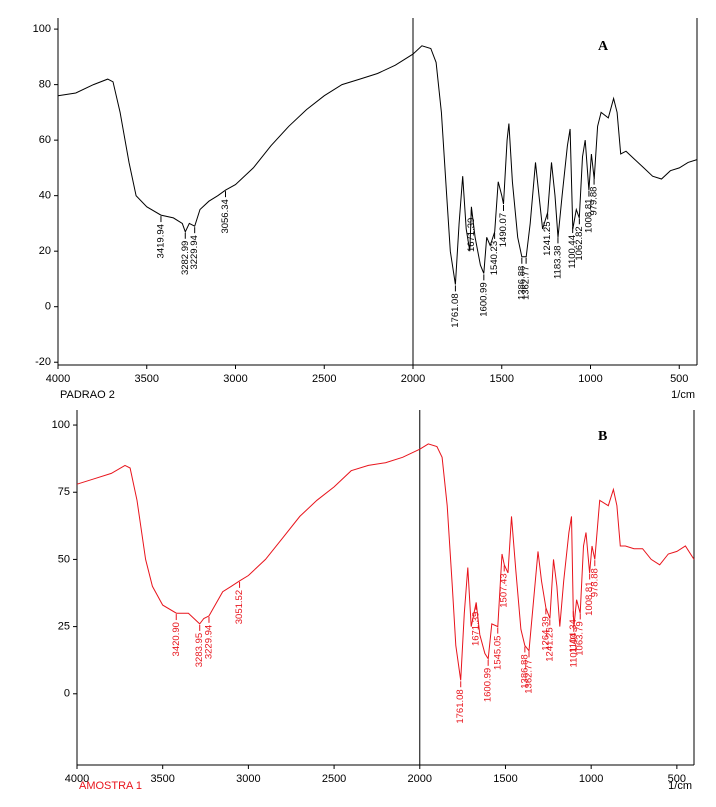 This screenshot has width=716, height=807. I want to click on peak-label: 1540.23, so click(494, 258).